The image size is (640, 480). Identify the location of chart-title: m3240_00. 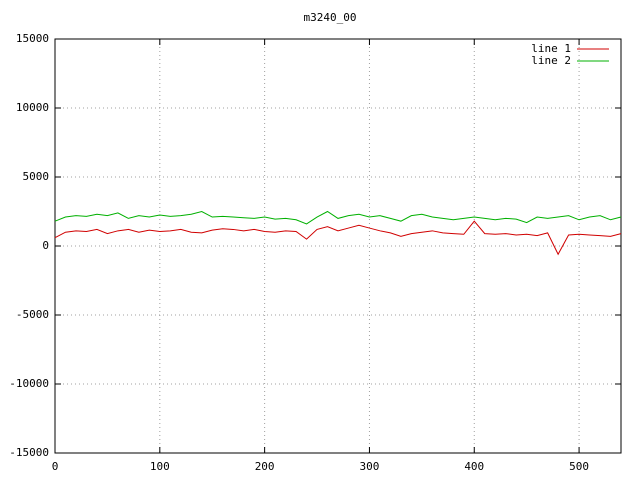
(330, 17).